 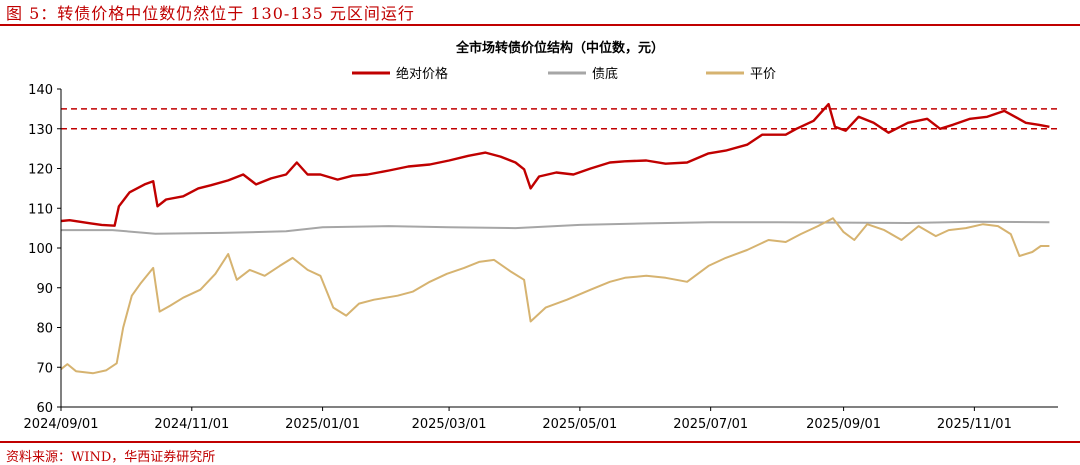 I want to click on reference-lines, so click(x=559, y=119).